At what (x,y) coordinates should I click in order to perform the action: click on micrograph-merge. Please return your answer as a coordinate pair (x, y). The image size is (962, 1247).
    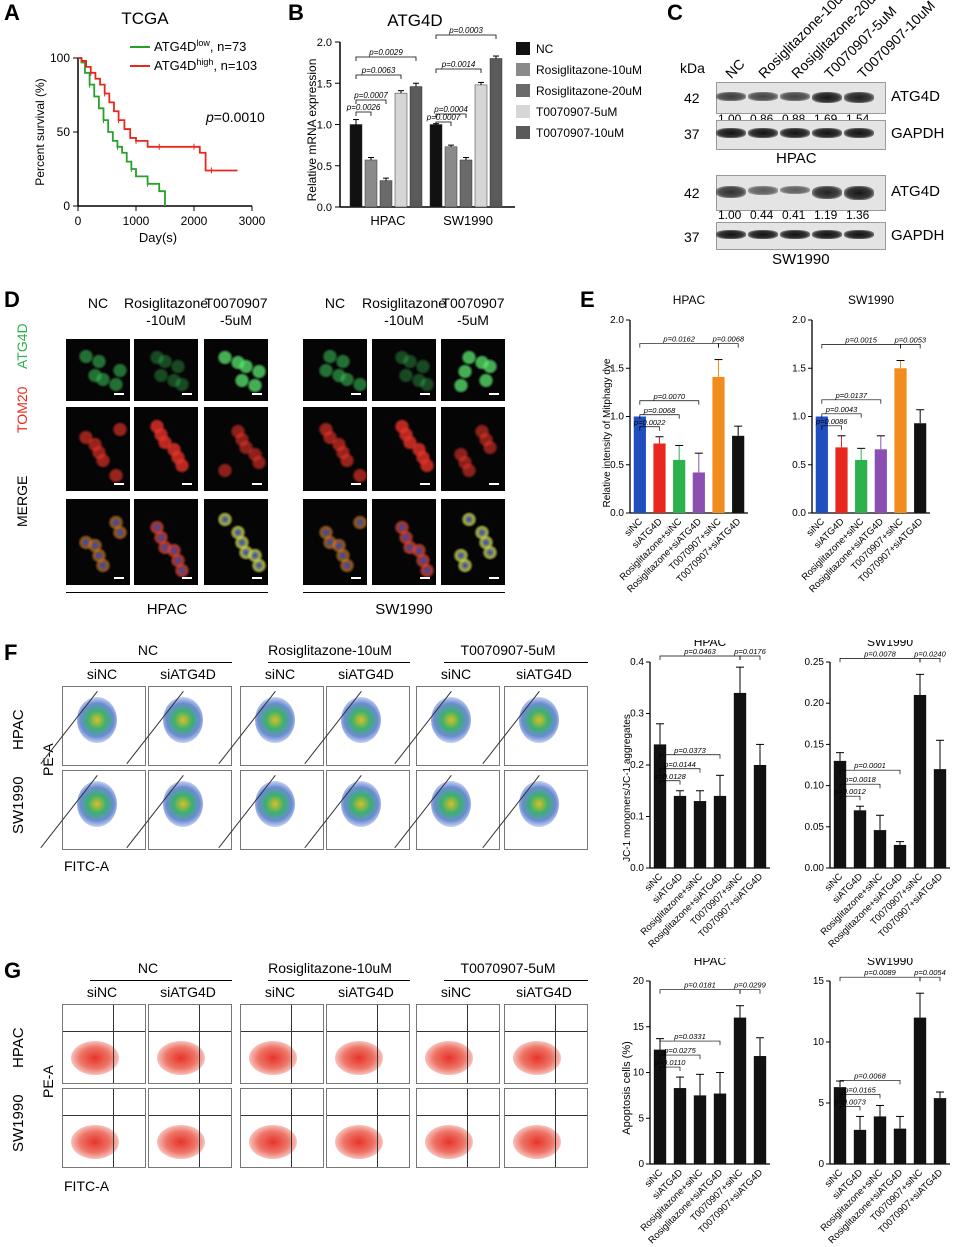
    Looking at the image, I should click on (404, 542).